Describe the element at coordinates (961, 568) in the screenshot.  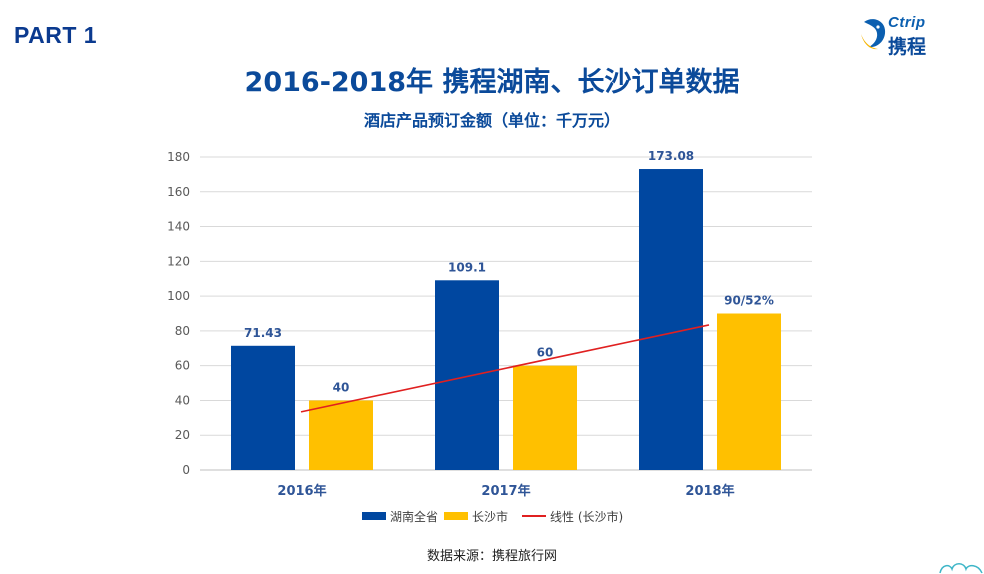
I see `cloud-decoration-icon` at that location.